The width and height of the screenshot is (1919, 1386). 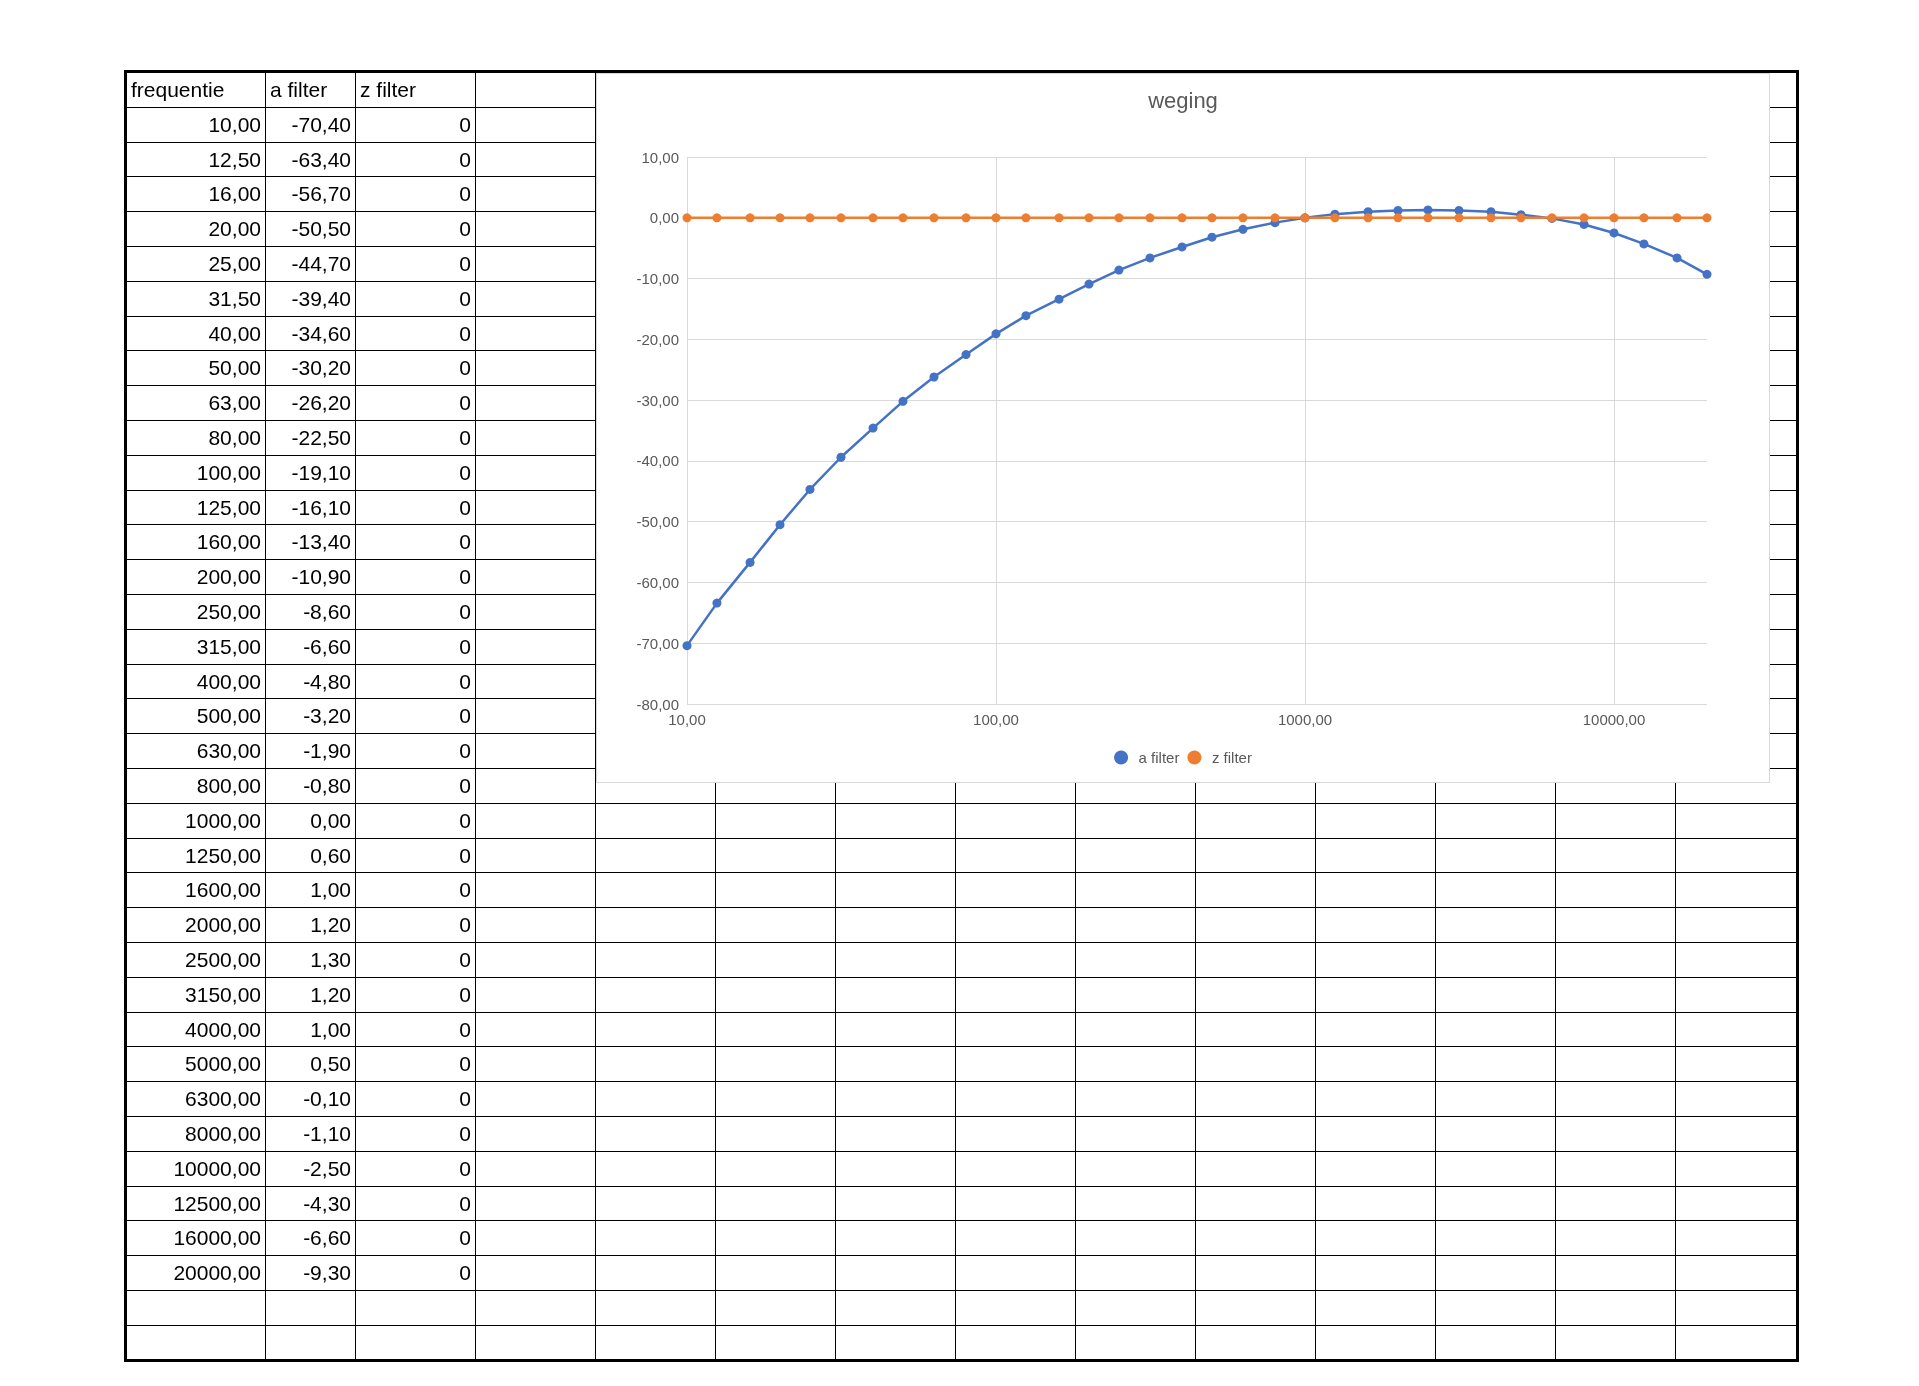 I want to click on text: -34,60, so click(x=311, y=333).